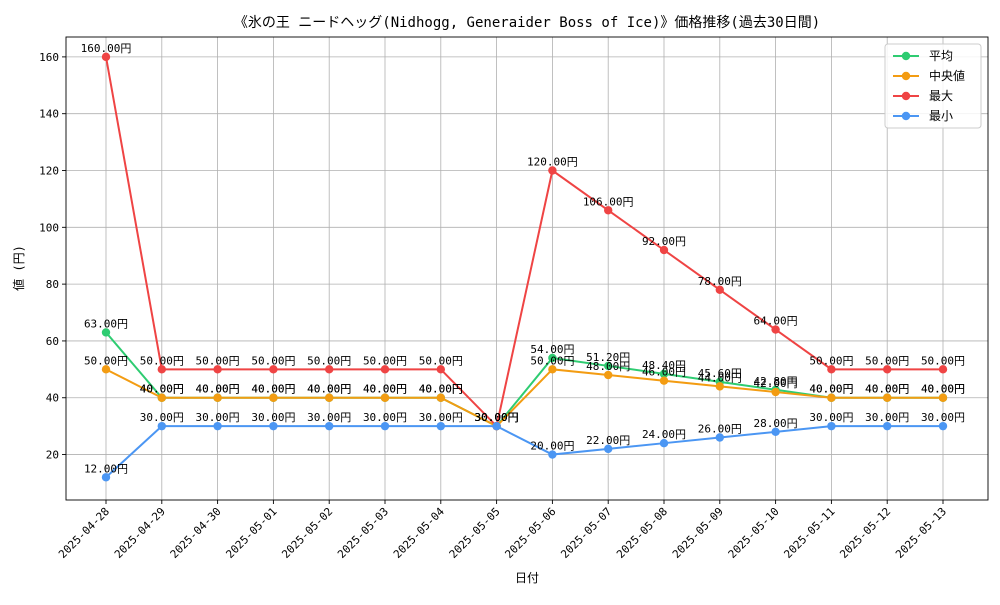 Image resolution: width=1000 pixels, height=605 pixels. I want to click on x-tick-label: 2025-05-08, so click(642, 533).